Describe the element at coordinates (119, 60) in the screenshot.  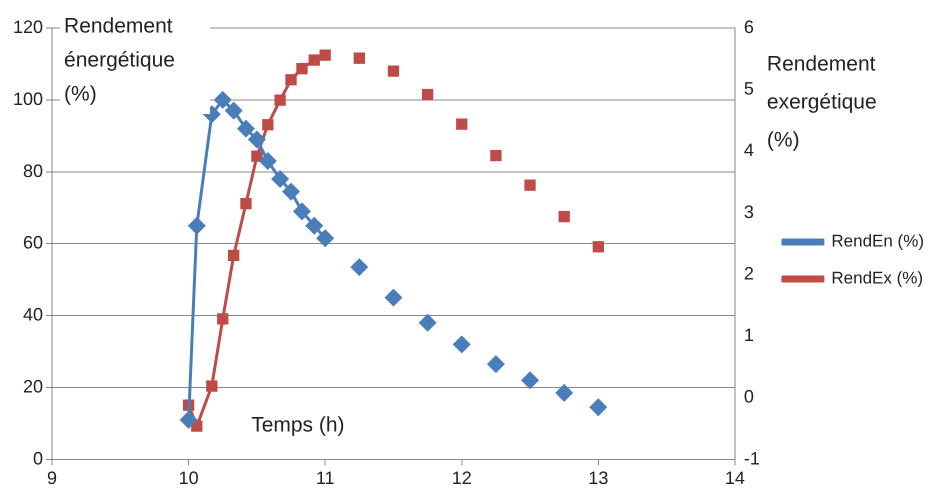
I see `y-axis-title: Rendement énergétique (%)` at that location.